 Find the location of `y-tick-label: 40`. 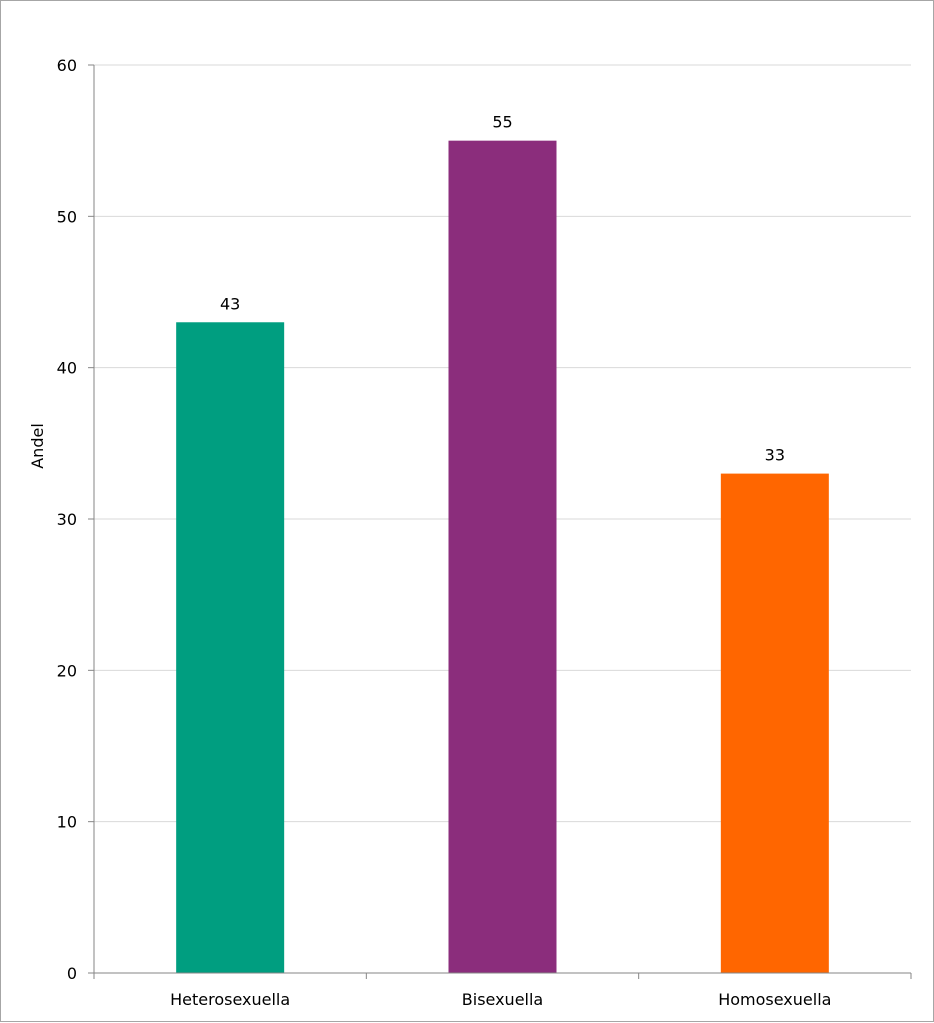

y-tick-label: 40 is located at coordinates (67, 368).